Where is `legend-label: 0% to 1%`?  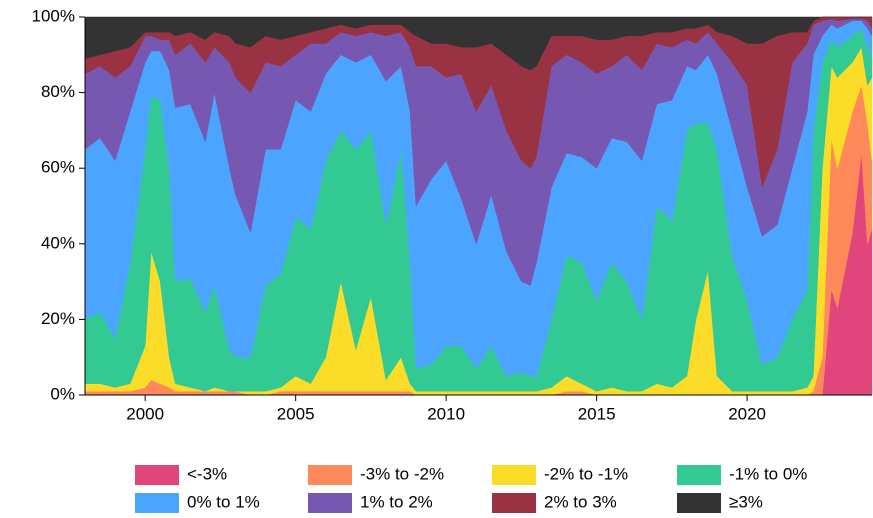
legend-label: 0% to 1% is located at coordinates (223, 501).